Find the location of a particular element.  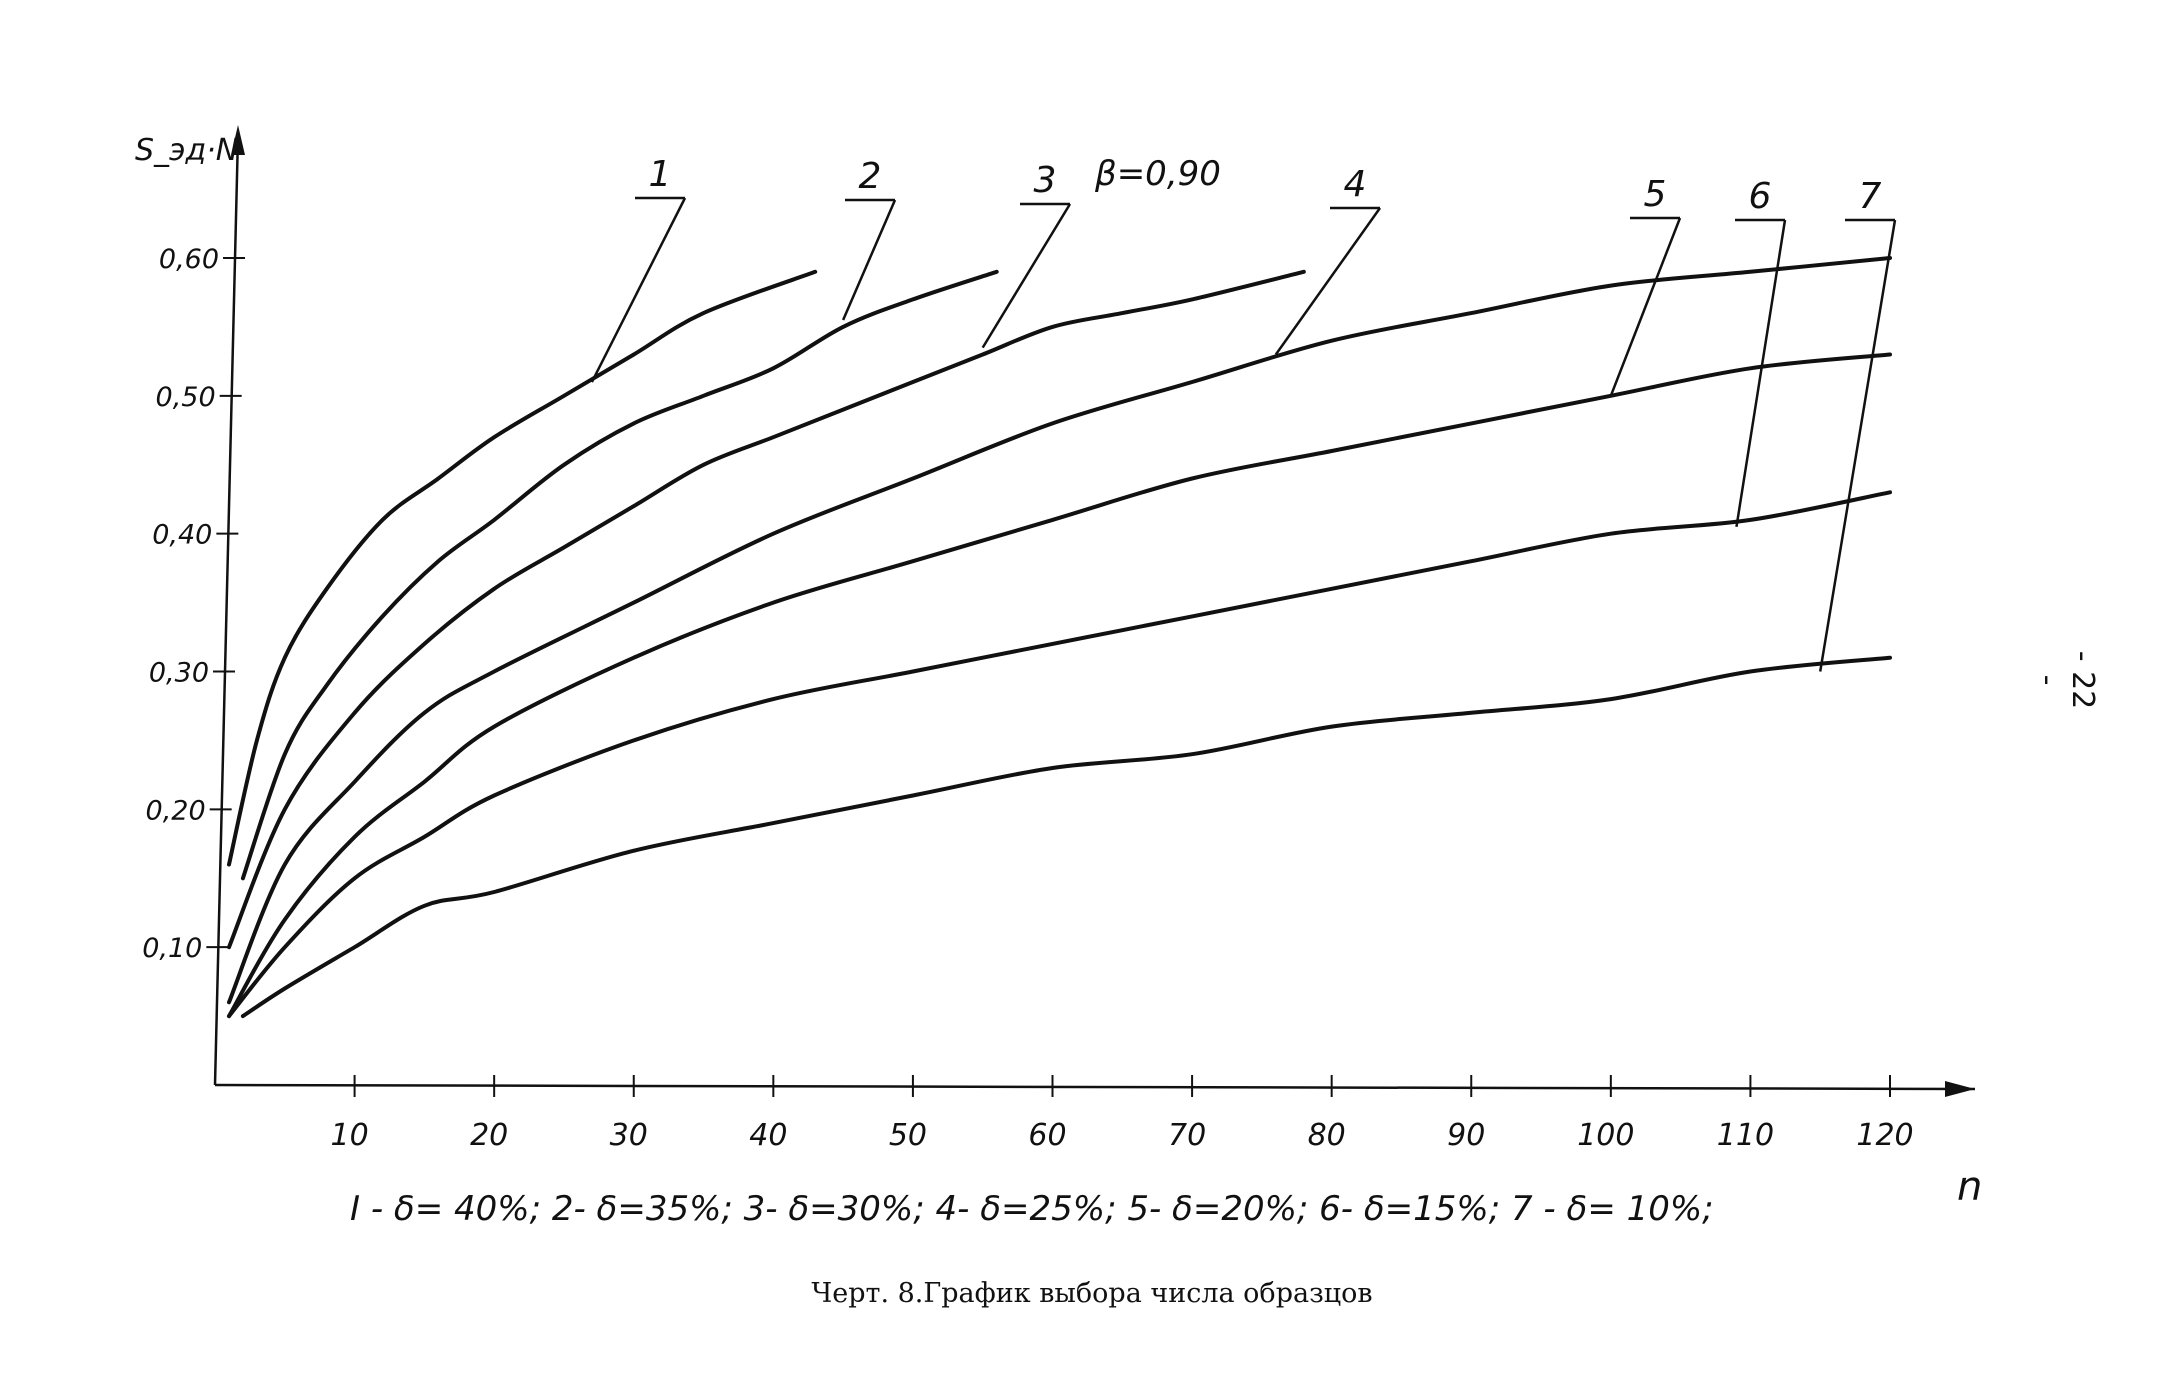

callout-label-3: 3 is located at coordinates (1045, 180).